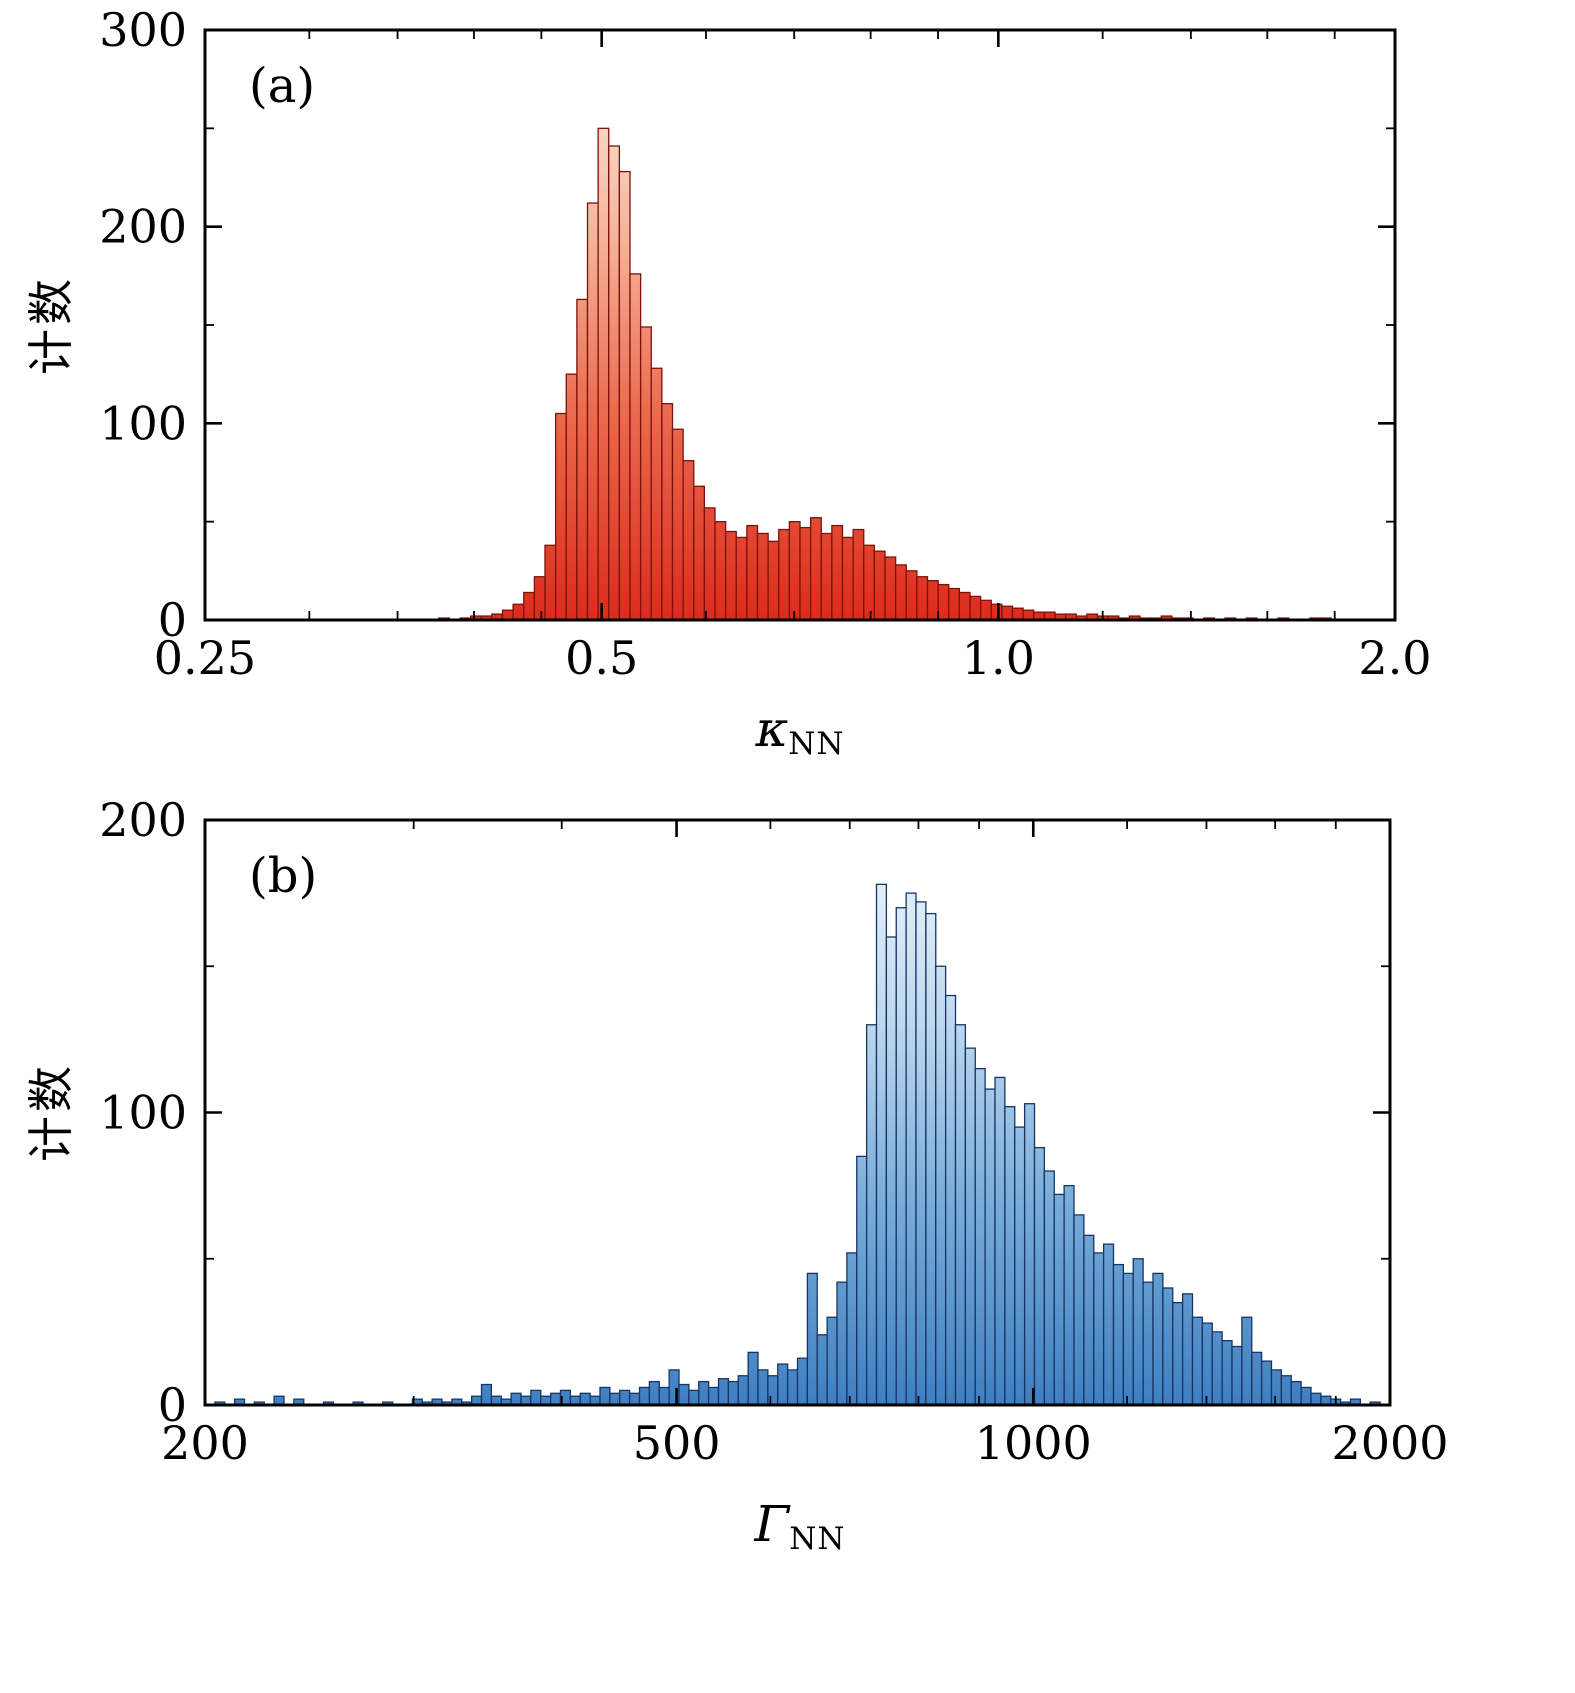  Describe the element at coordinates (1033, 1443) in the screenshot. I see `svg-text: 1000` at that location.